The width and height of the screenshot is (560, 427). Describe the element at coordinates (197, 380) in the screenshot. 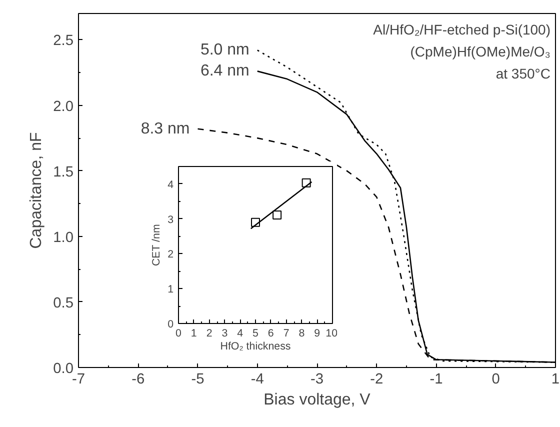

I see `x-tick-label: -5` at that location.